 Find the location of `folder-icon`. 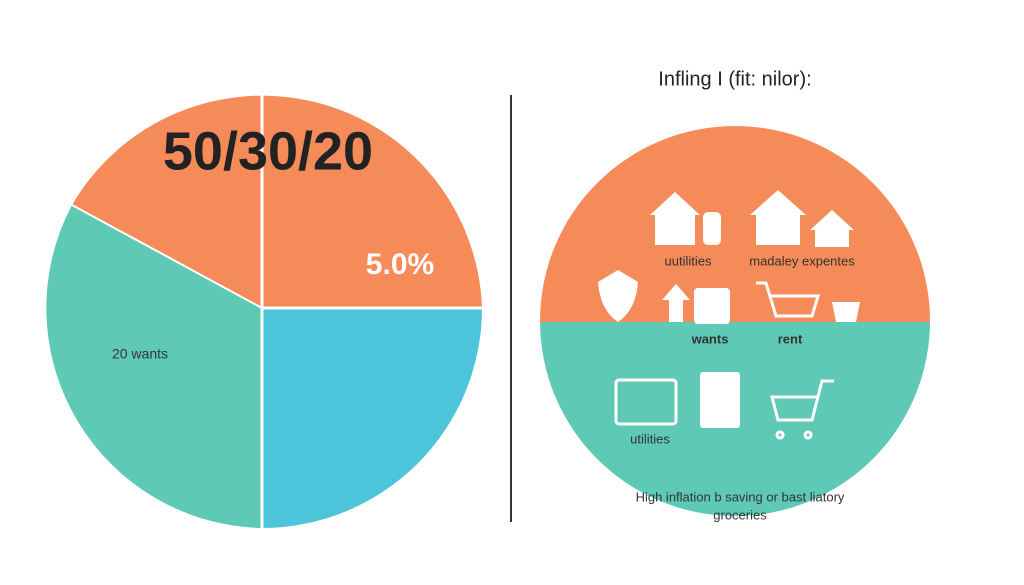

folder-icon is located at coordinates (646, 402).